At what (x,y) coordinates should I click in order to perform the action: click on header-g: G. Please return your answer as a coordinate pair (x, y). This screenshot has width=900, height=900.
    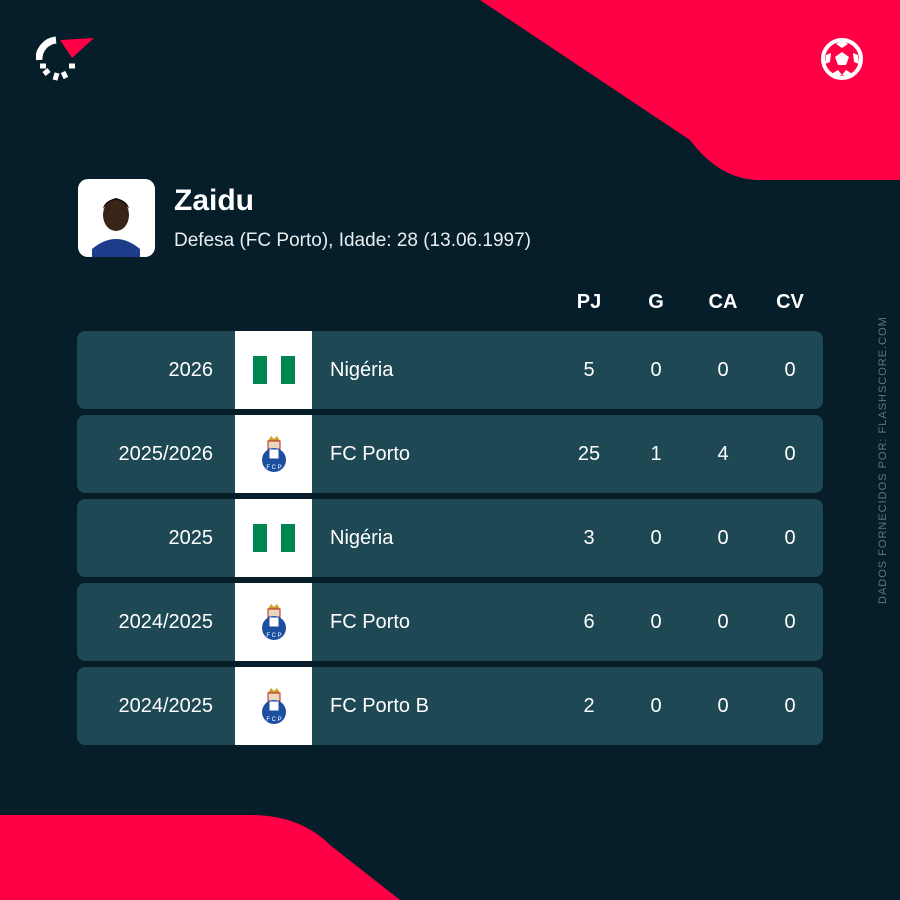
    Looking at the image, I should click on (656, 302).